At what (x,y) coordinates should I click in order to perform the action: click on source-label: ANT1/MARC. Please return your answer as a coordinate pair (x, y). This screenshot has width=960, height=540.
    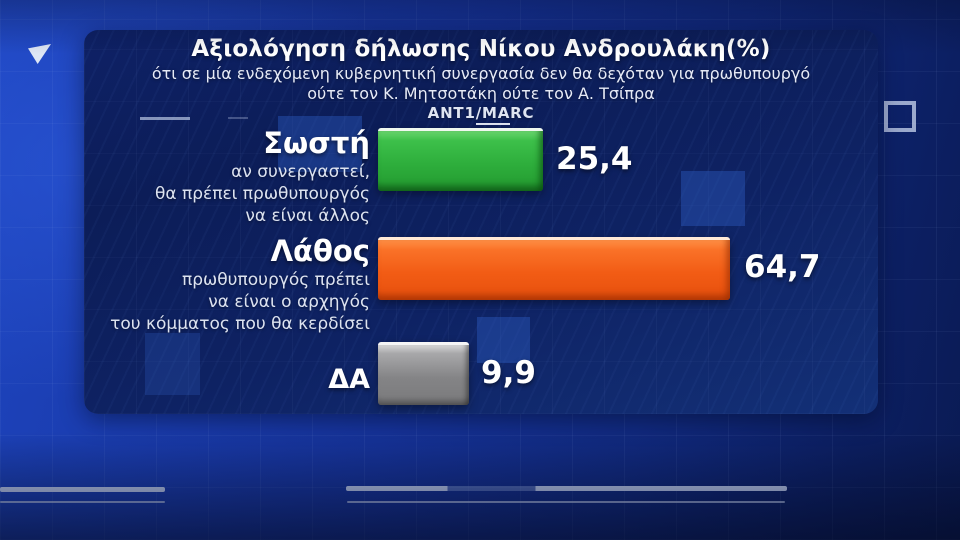
    Looking at the image, I should click on (481, 114).